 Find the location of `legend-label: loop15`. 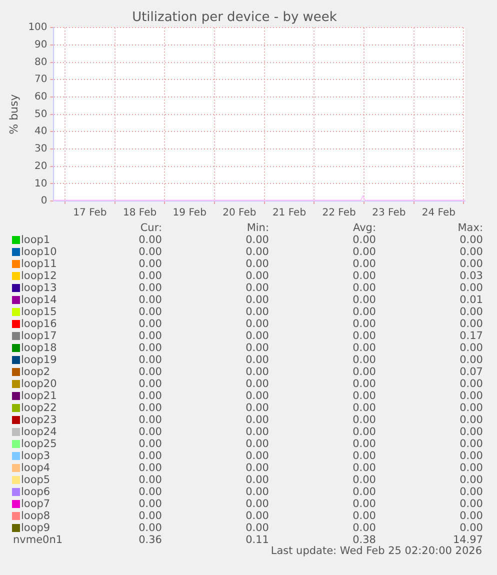

legend-label: loop15 is located at coordinates (39, 312).